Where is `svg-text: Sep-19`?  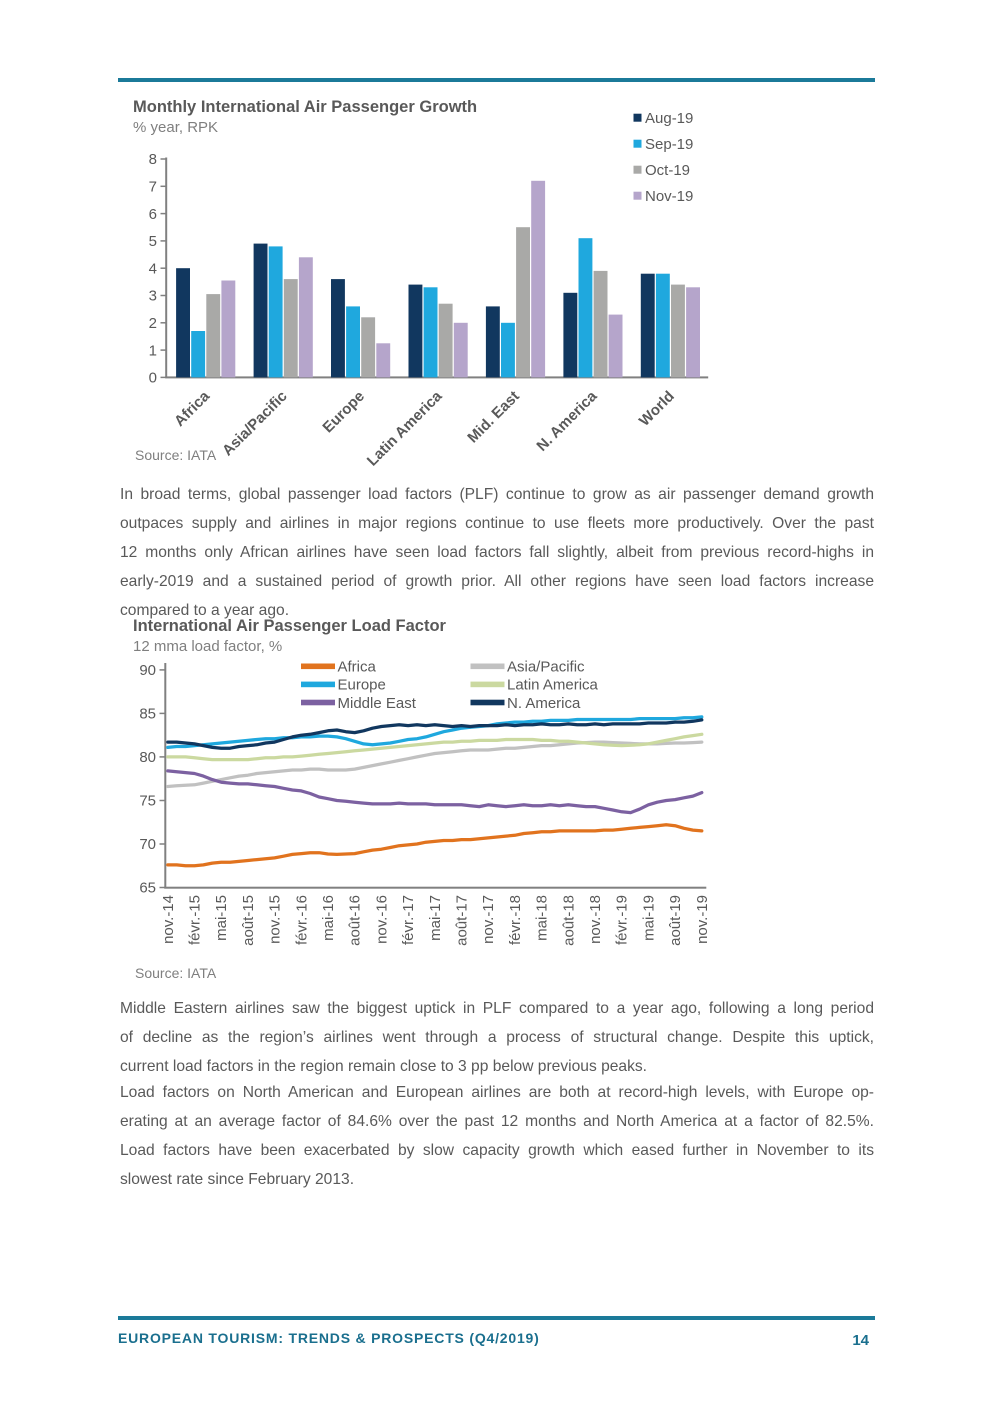
svg-text: Sep-19 is located at coordinates (669, 144).